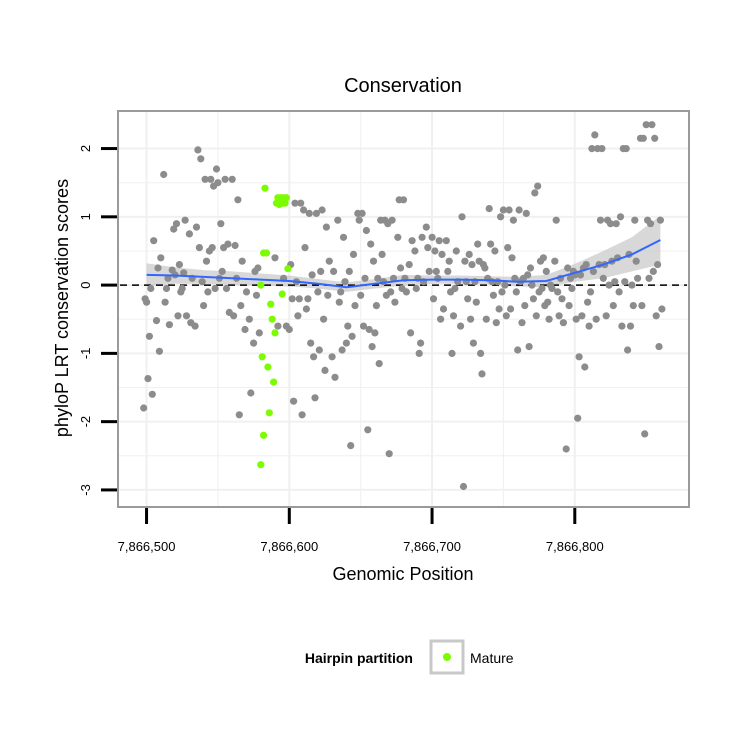 The width and height of the screenshot is (750, 750). What do you see at coordinates (97, 320) in the screenshot?
I see `y-axis: -3 -2 -1 0 1 2` at bounding box center [97, 320].